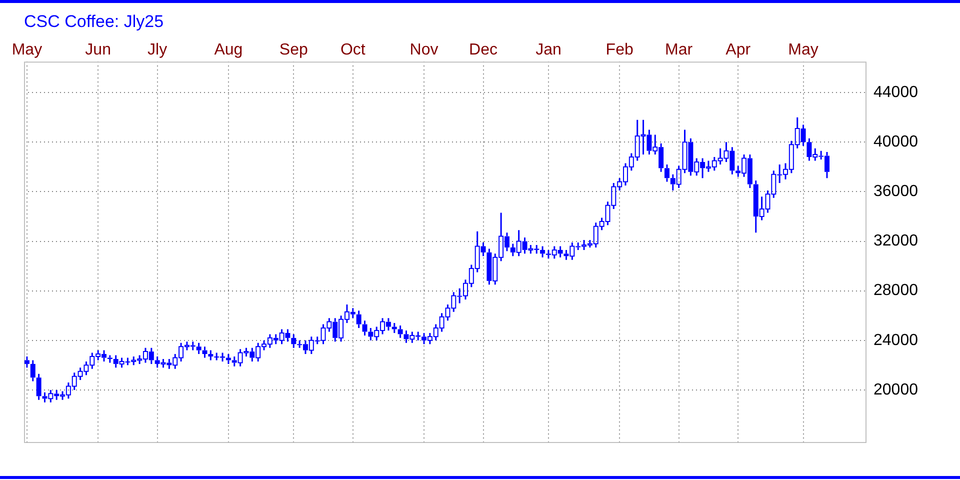  What do you see at coordinates (896, 291) in the screenshot?
I see `y-tick-label: 28000` at bounding box center [896, 291].